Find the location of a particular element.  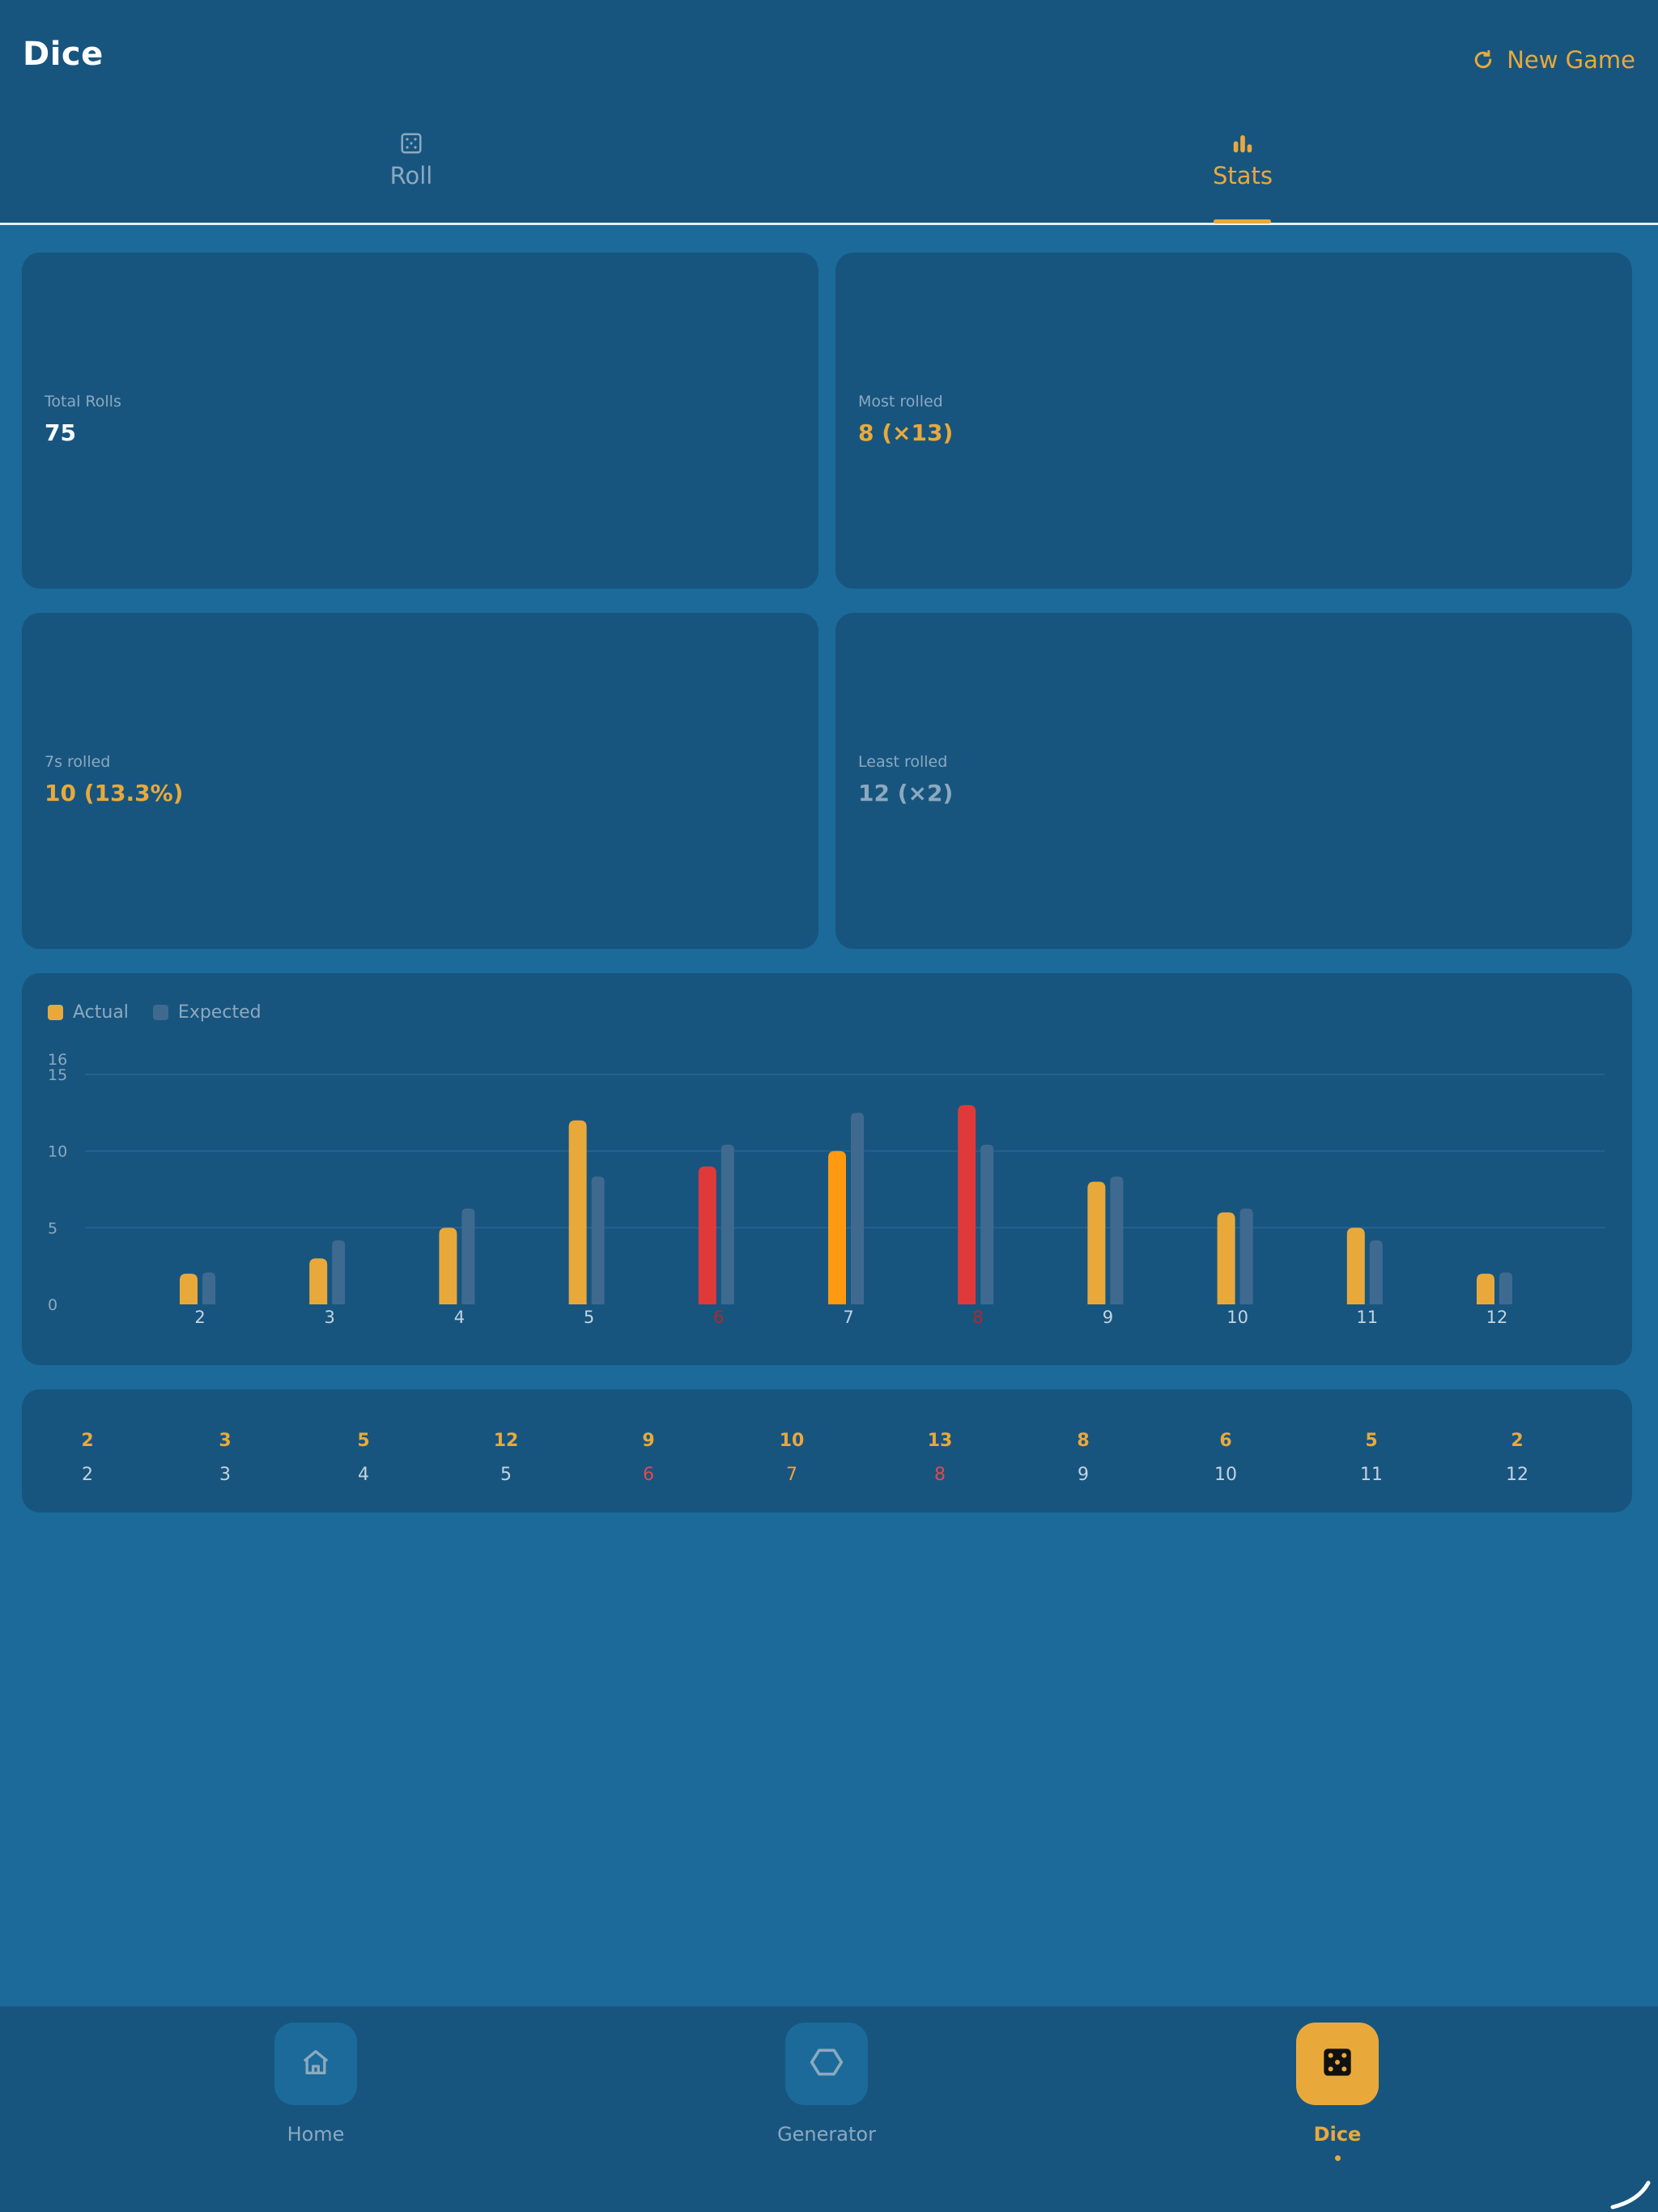

dice-sum: 4 is located at coordinates (363, 1475).